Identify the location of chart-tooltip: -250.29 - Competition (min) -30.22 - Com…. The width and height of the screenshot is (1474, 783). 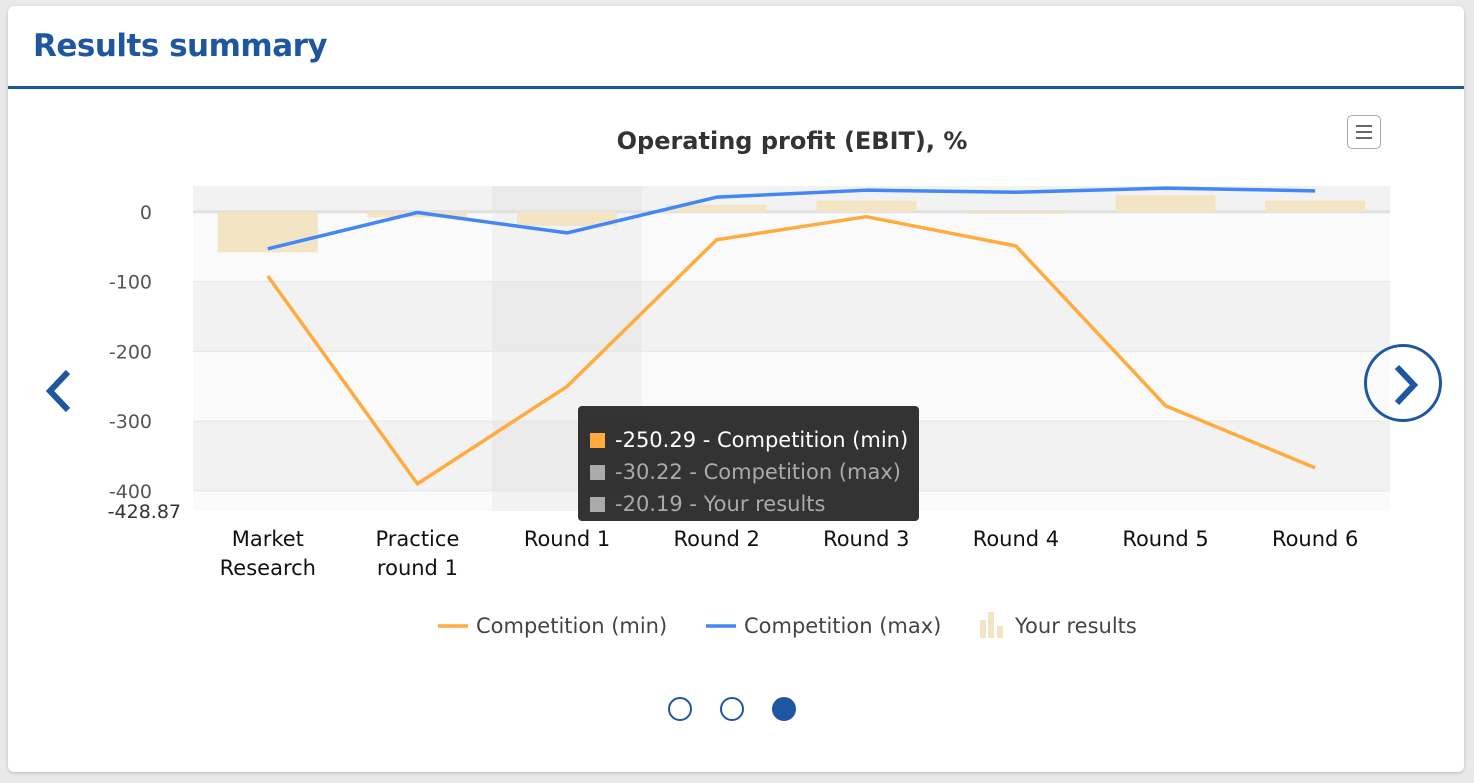
(748, 463).